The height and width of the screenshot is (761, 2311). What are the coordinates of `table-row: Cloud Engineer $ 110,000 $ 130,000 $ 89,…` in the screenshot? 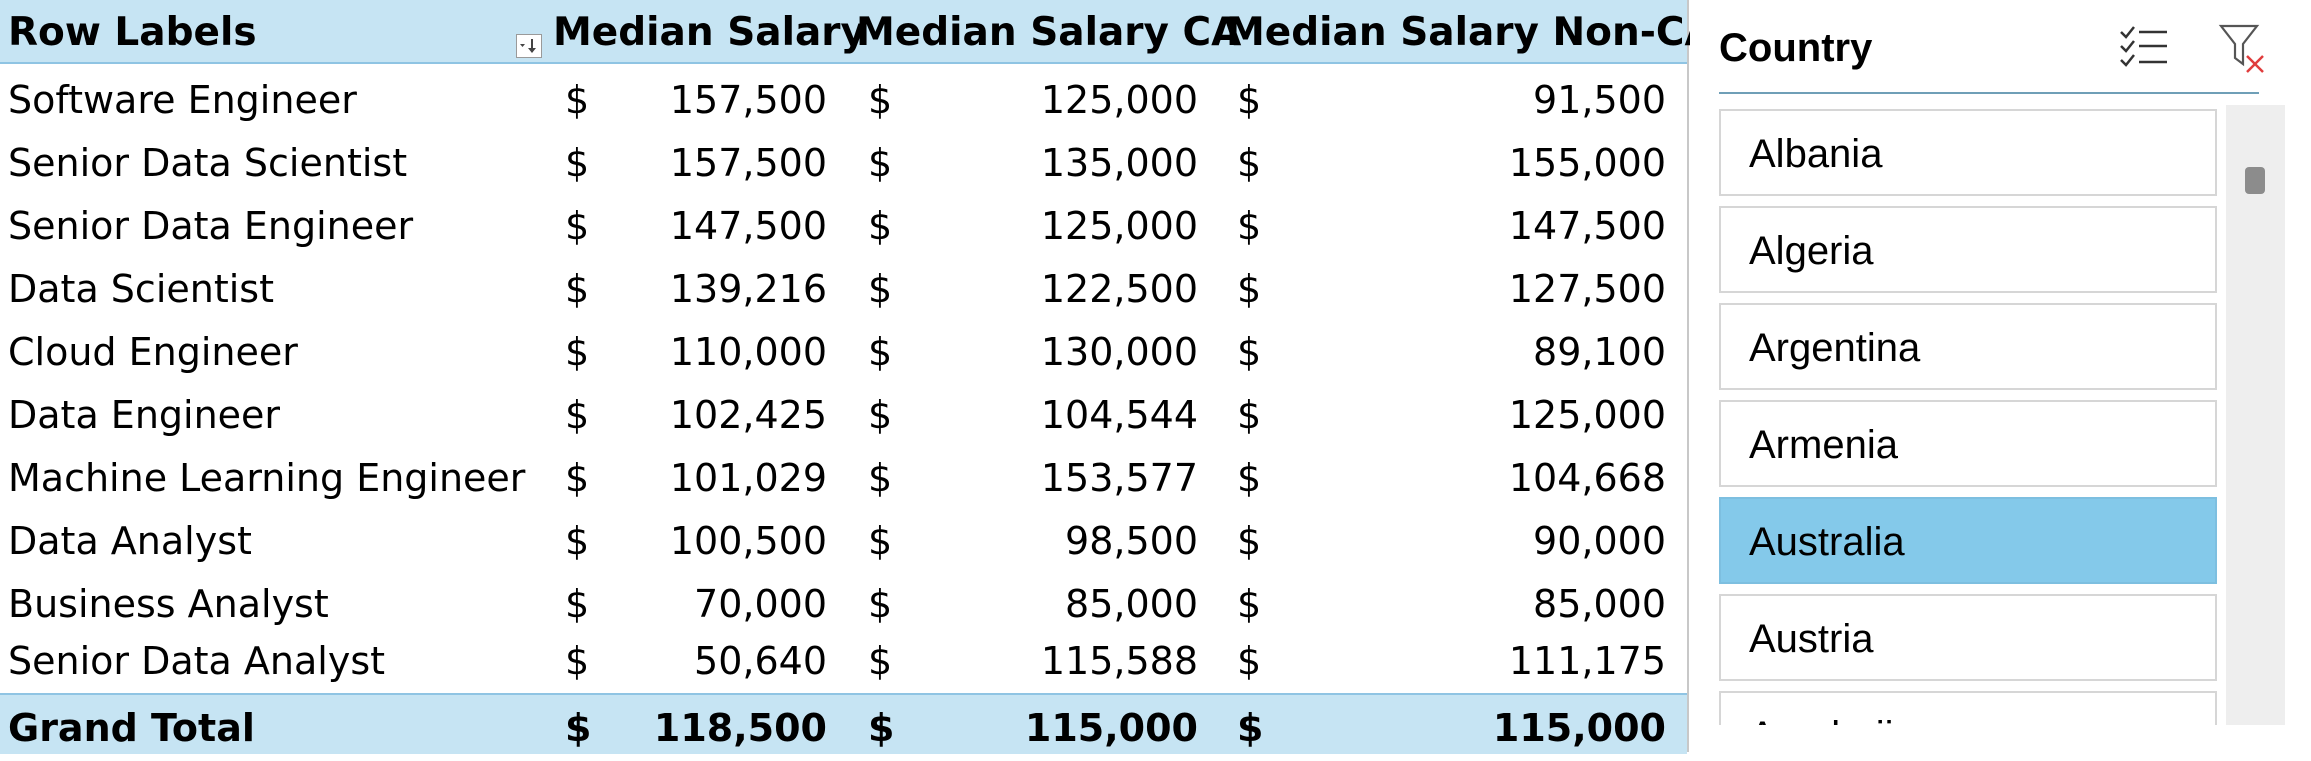 It's located at (843, 352).